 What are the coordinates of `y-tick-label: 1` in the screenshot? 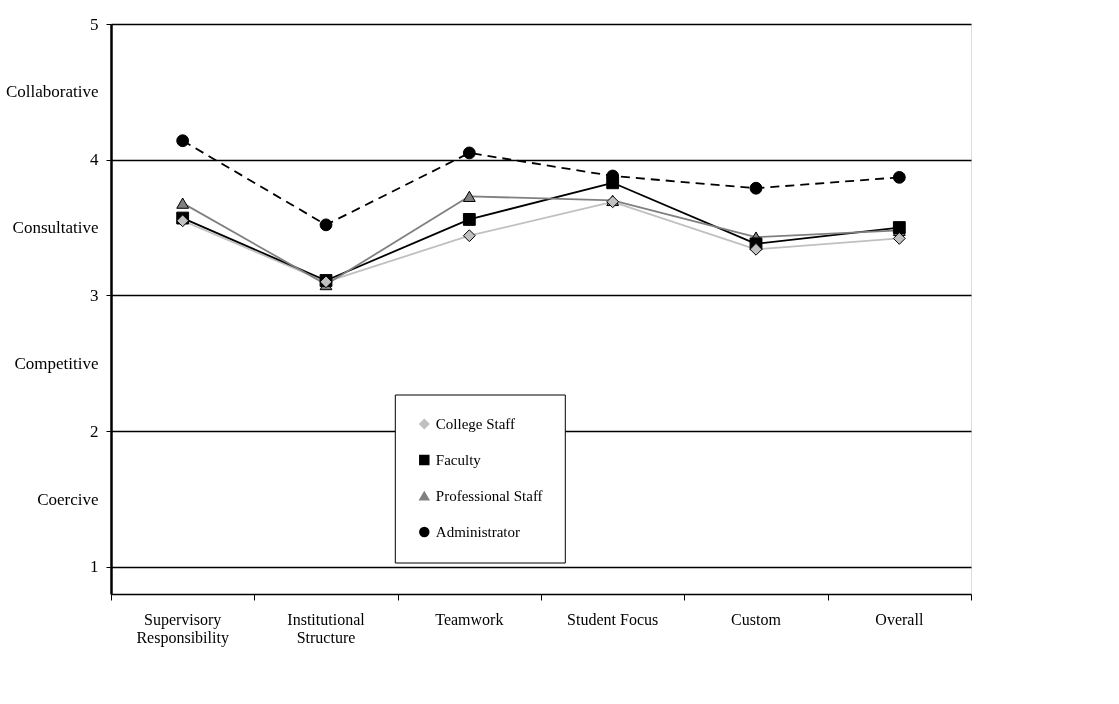 It's located at (94, 567).